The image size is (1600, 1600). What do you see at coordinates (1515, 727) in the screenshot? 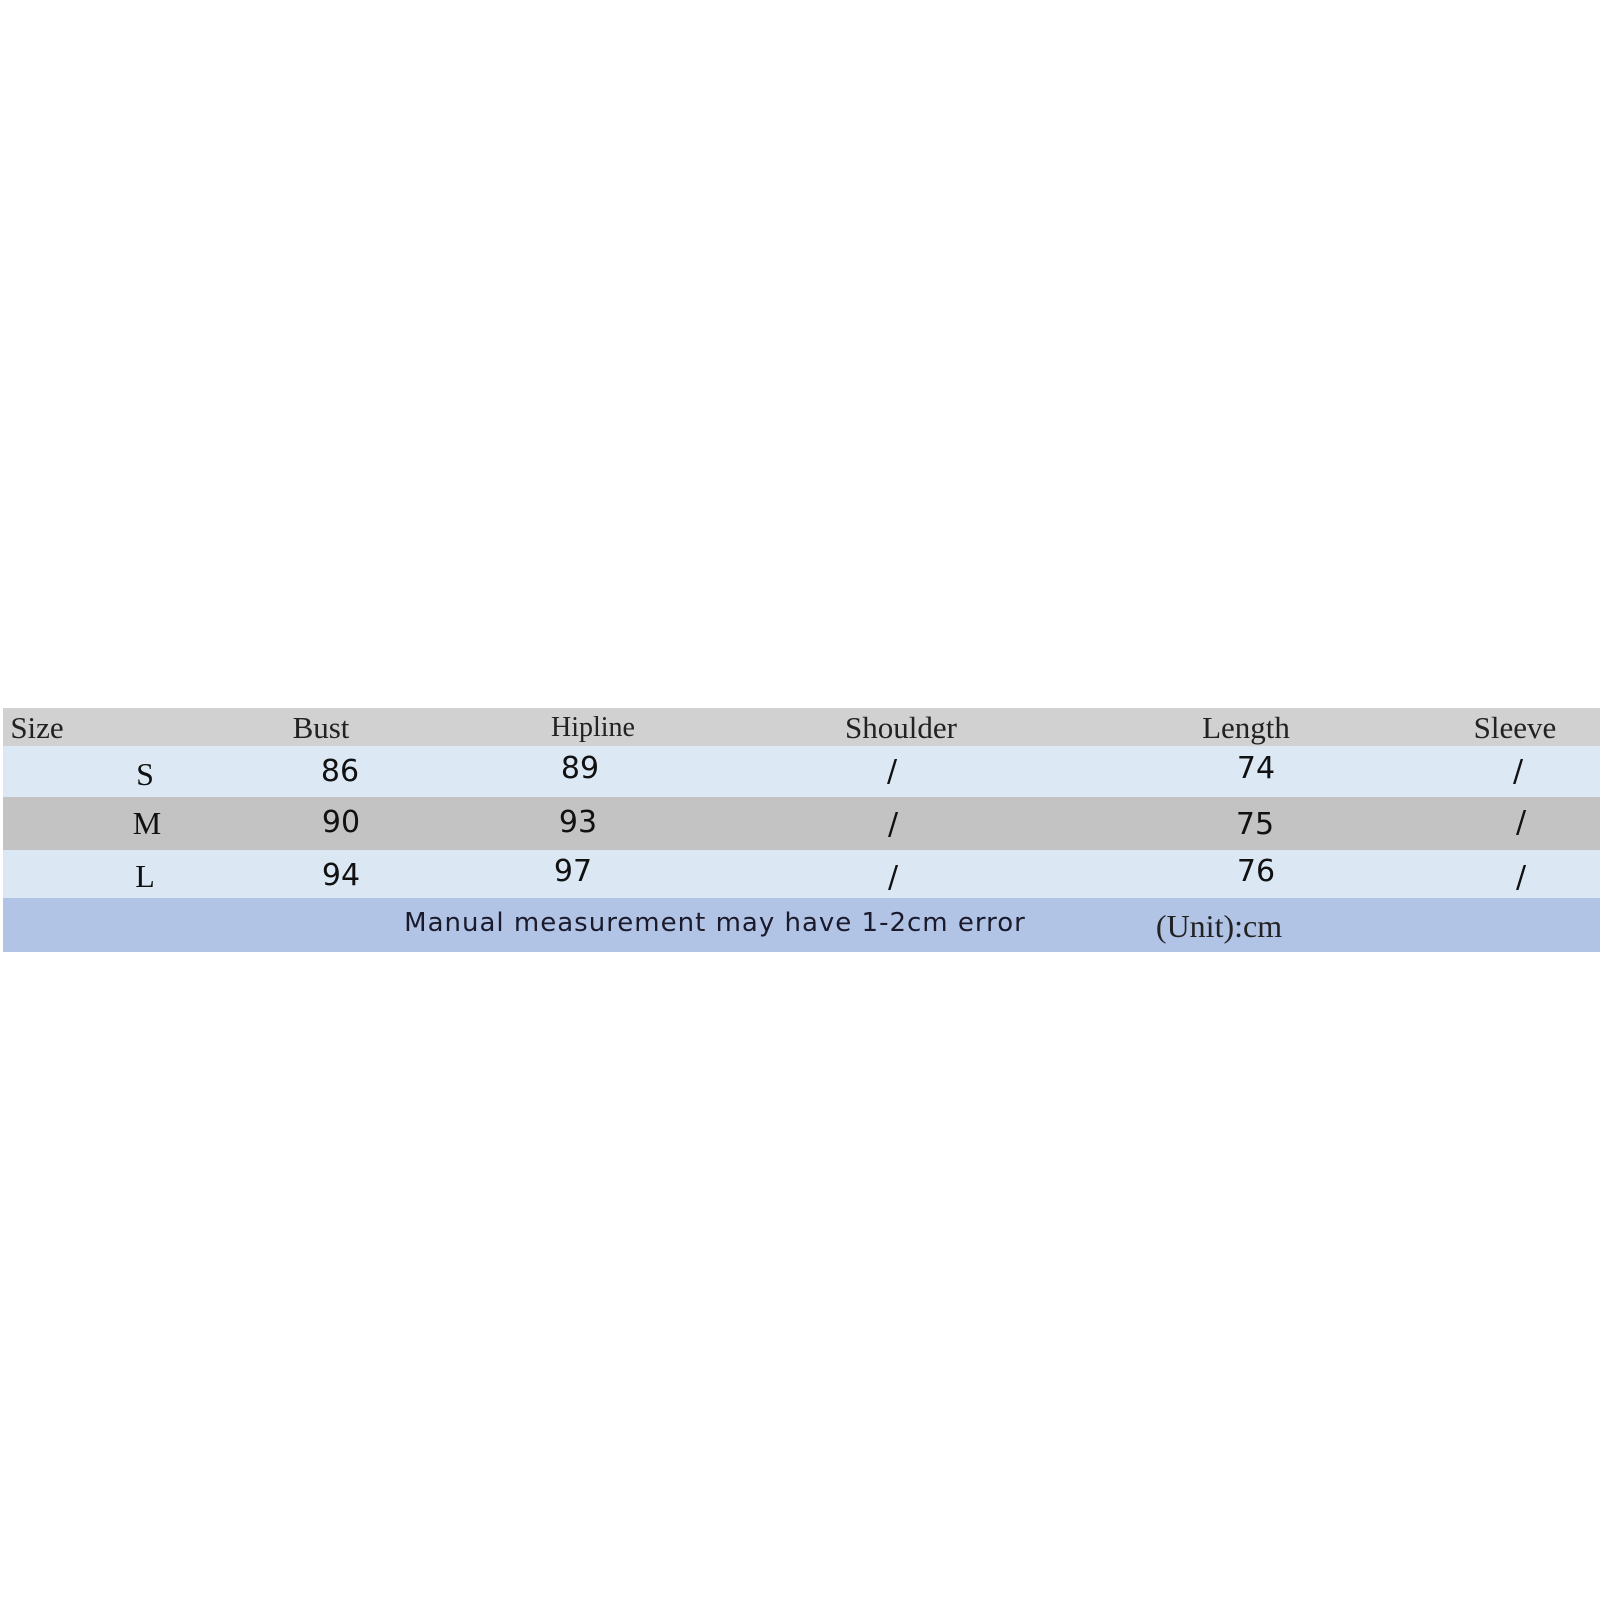
I see `header-sleeve: Sleeve` at bounding box center [1515, 727].